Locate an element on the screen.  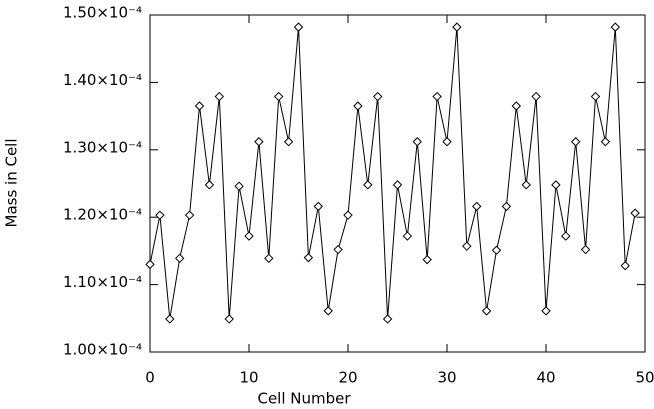
x-tick-label: 0 is located at coordinates (150, 378).